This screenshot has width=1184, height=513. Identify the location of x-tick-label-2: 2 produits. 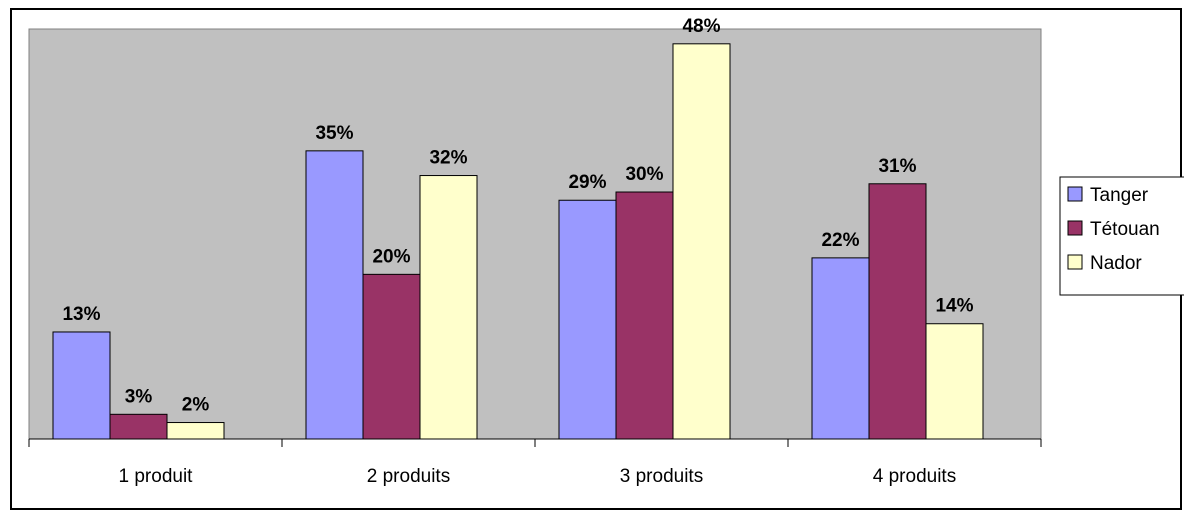
(408, 476).